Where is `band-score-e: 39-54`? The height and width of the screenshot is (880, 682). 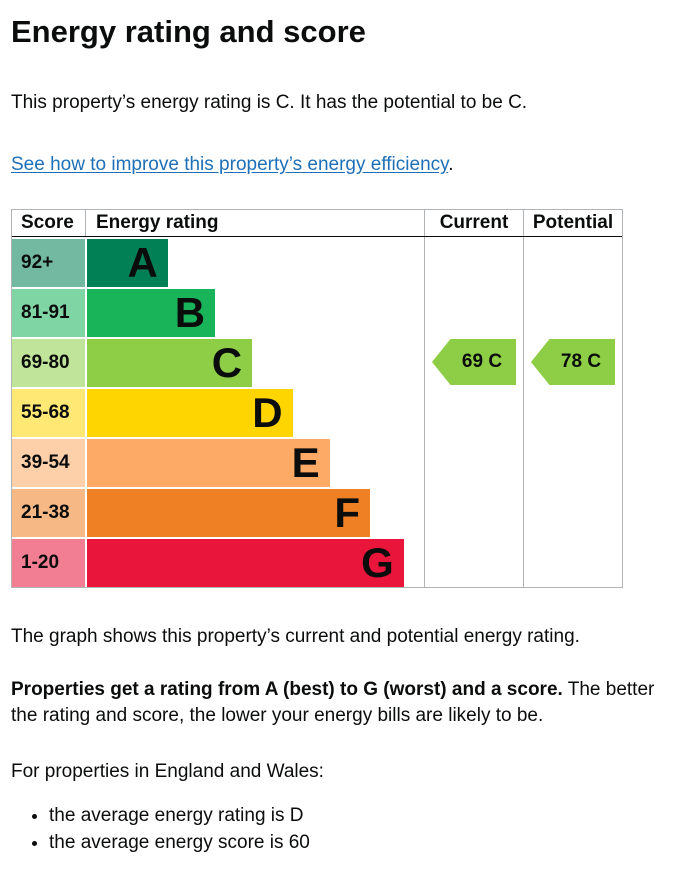
band-score-e: 39-54 is located at coordinates (48, 463).